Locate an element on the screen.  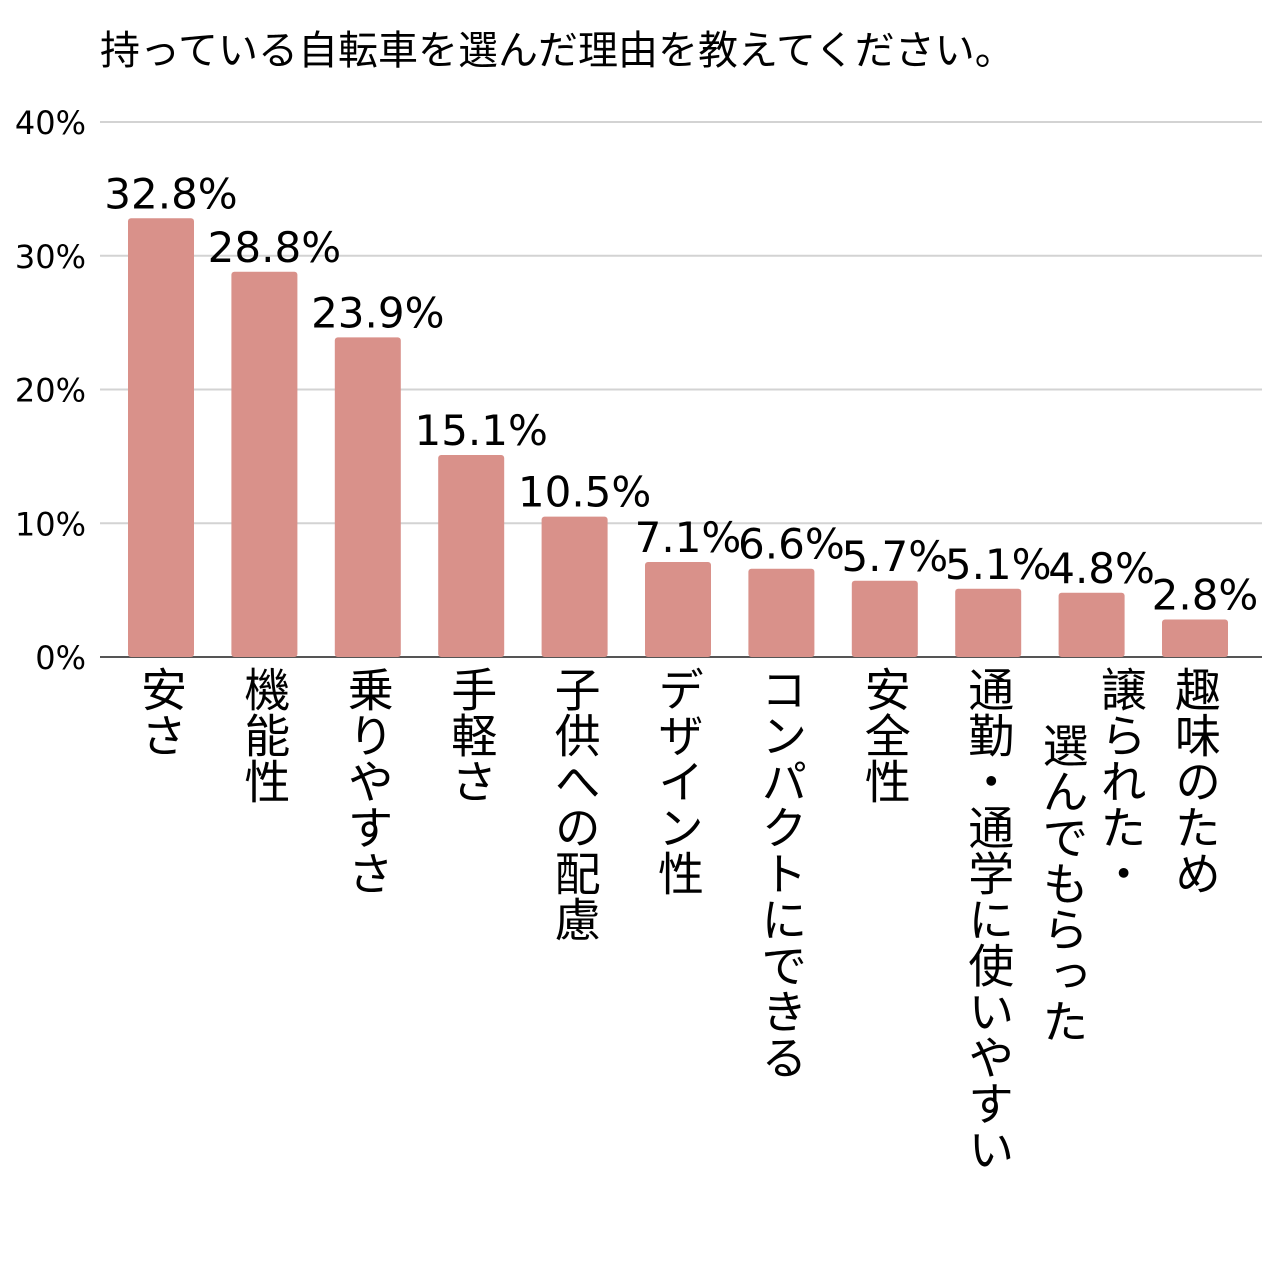
category-label: 乗りやすさ is located at coordinates (367, 781).